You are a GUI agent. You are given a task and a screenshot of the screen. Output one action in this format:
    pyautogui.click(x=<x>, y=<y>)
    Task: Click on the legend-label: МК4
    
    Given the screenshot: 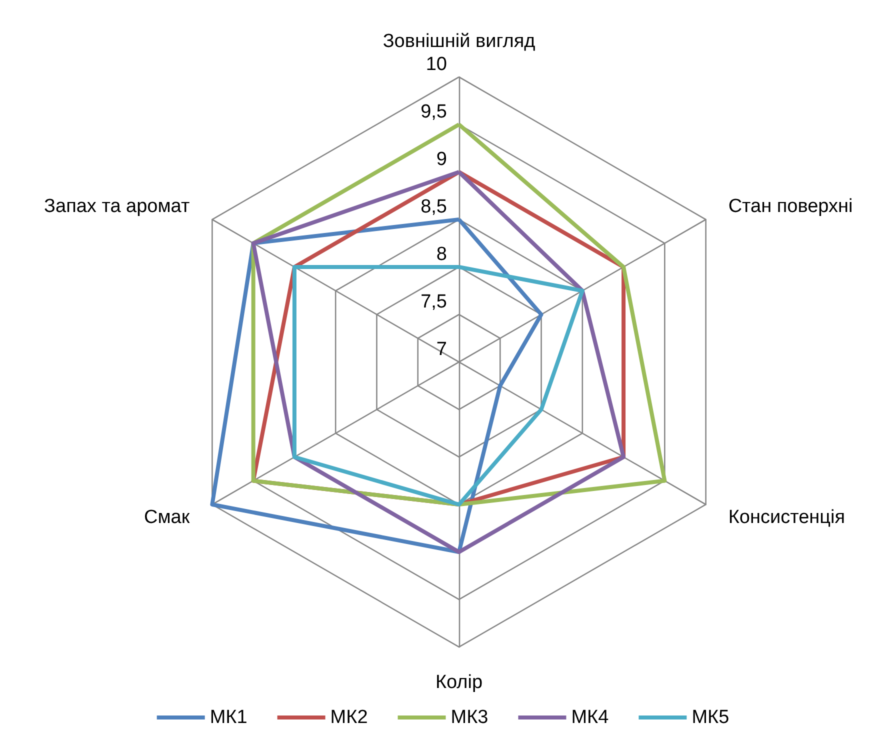 What is the action you would take?
    pyautogui.click(x=590, y=717)
    